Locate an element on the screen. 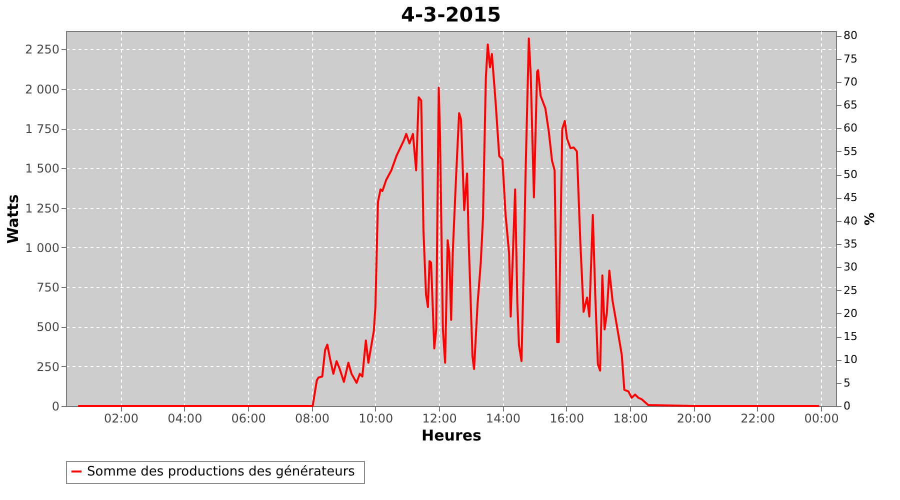 This screenshot has width=900, height=500. y-tick-label: 1 250 is located at coordinates (42, 208).